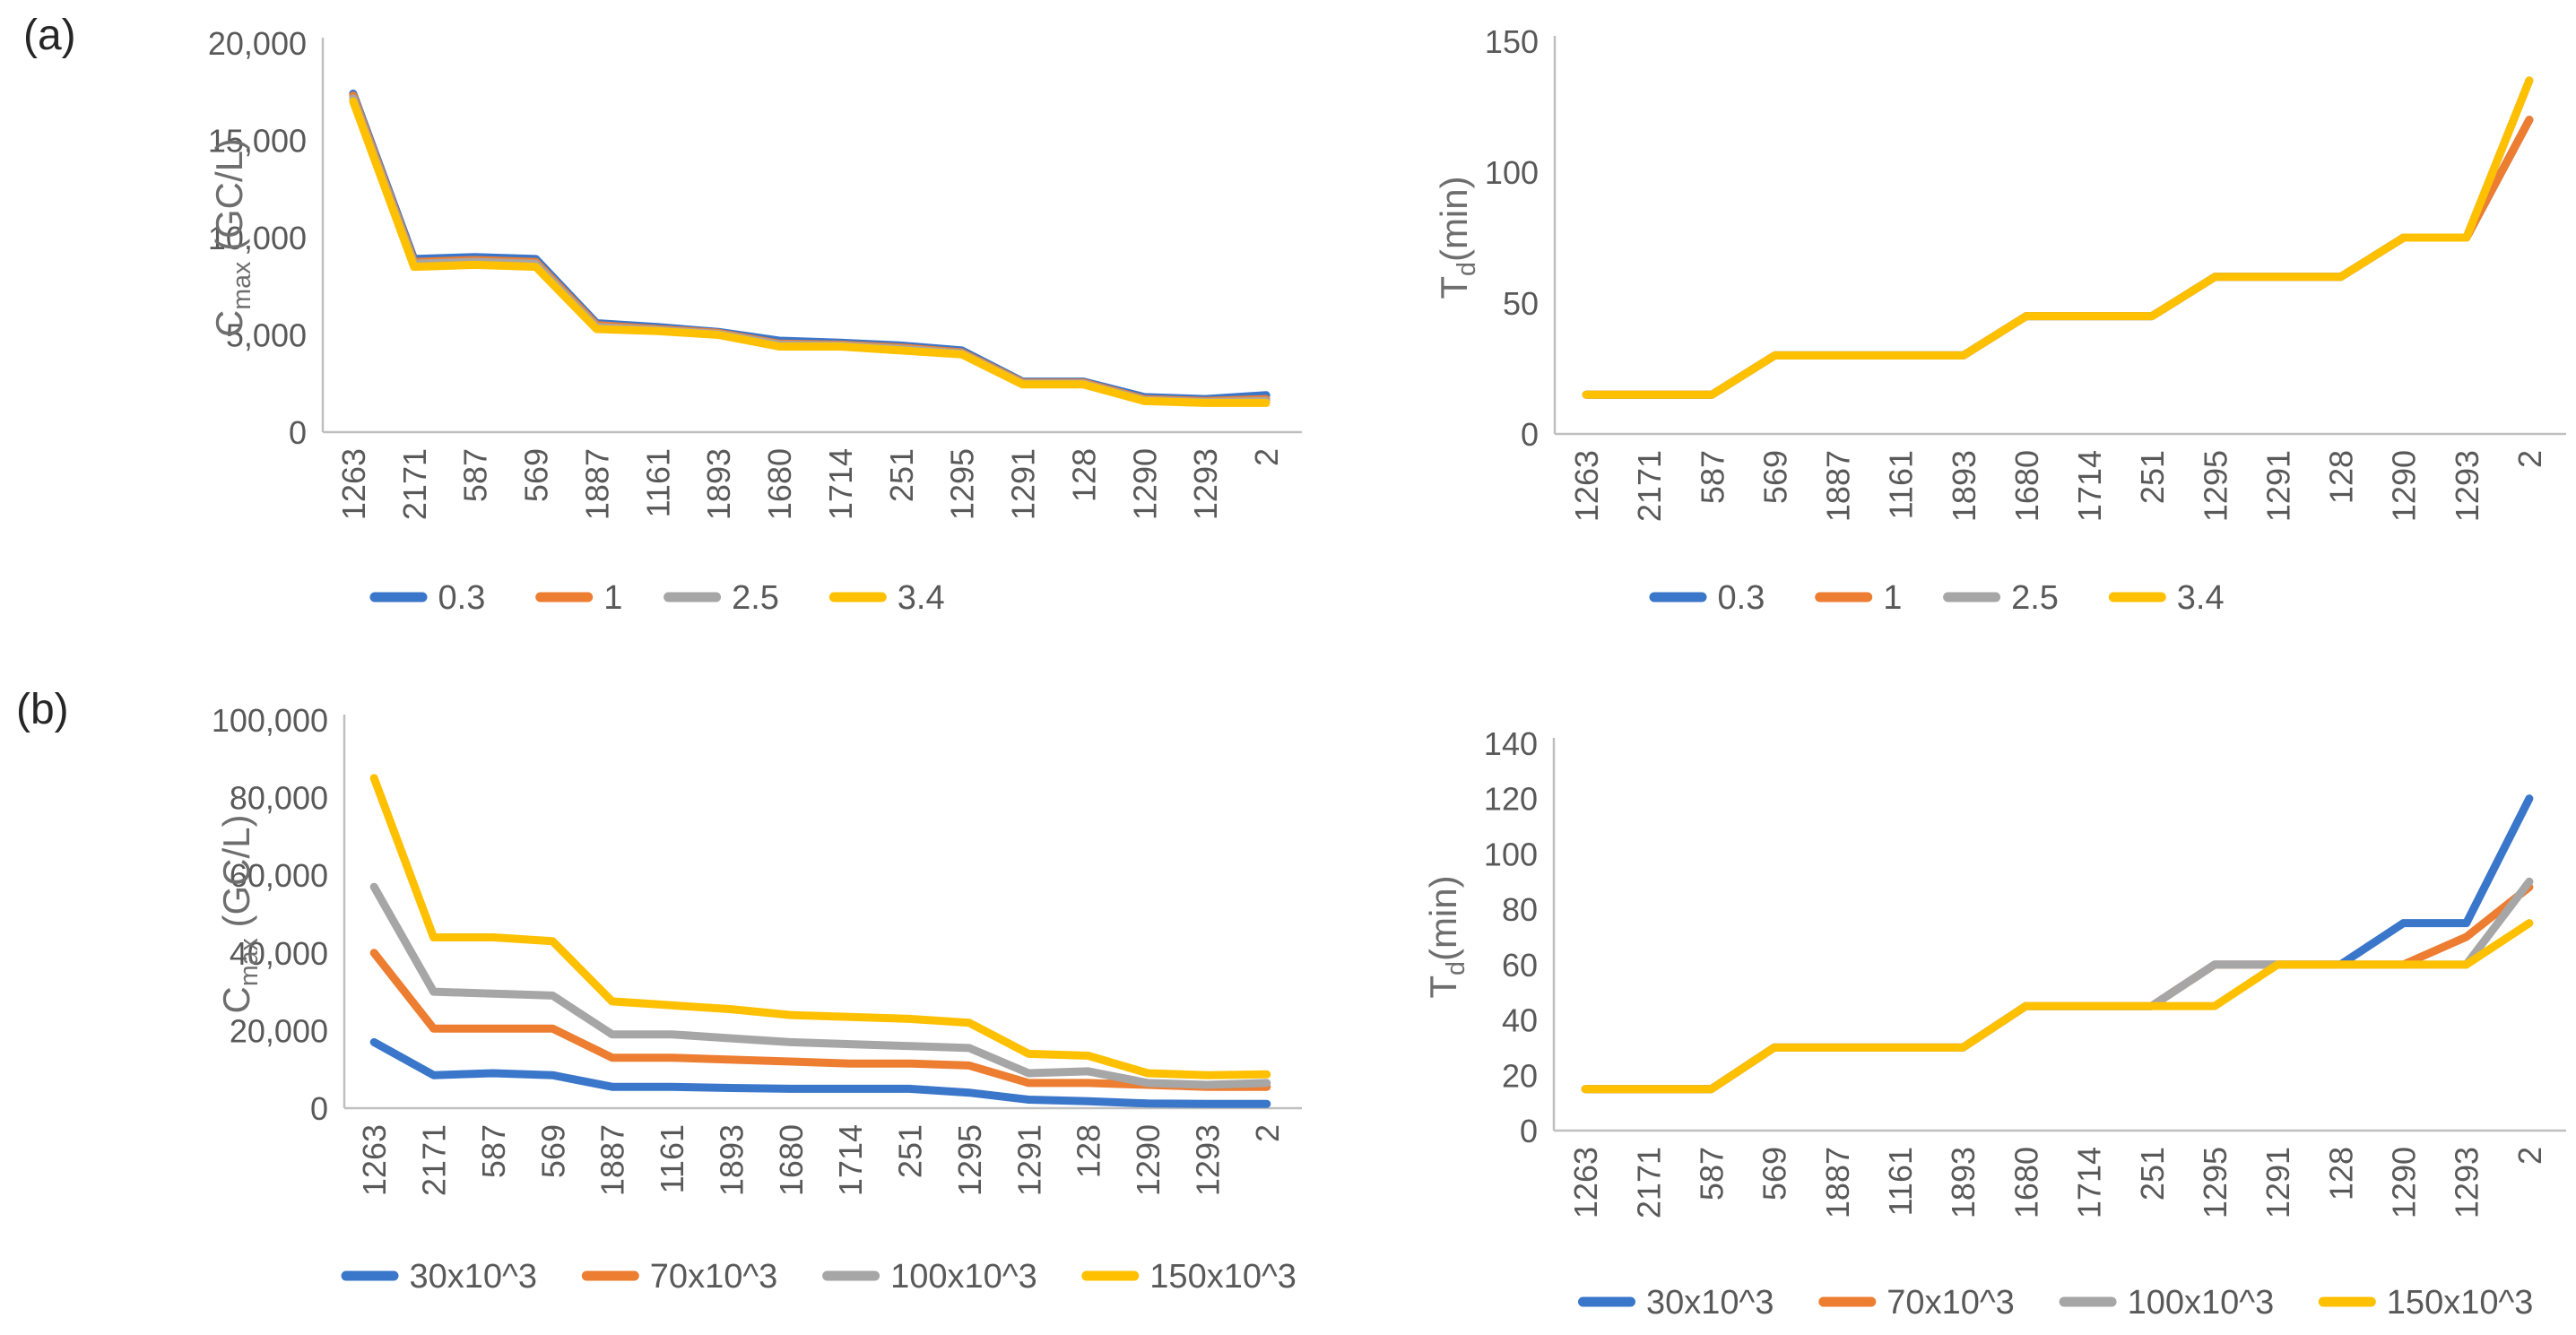  I want to click on y-tick-label: 80, so click(1520, 910).